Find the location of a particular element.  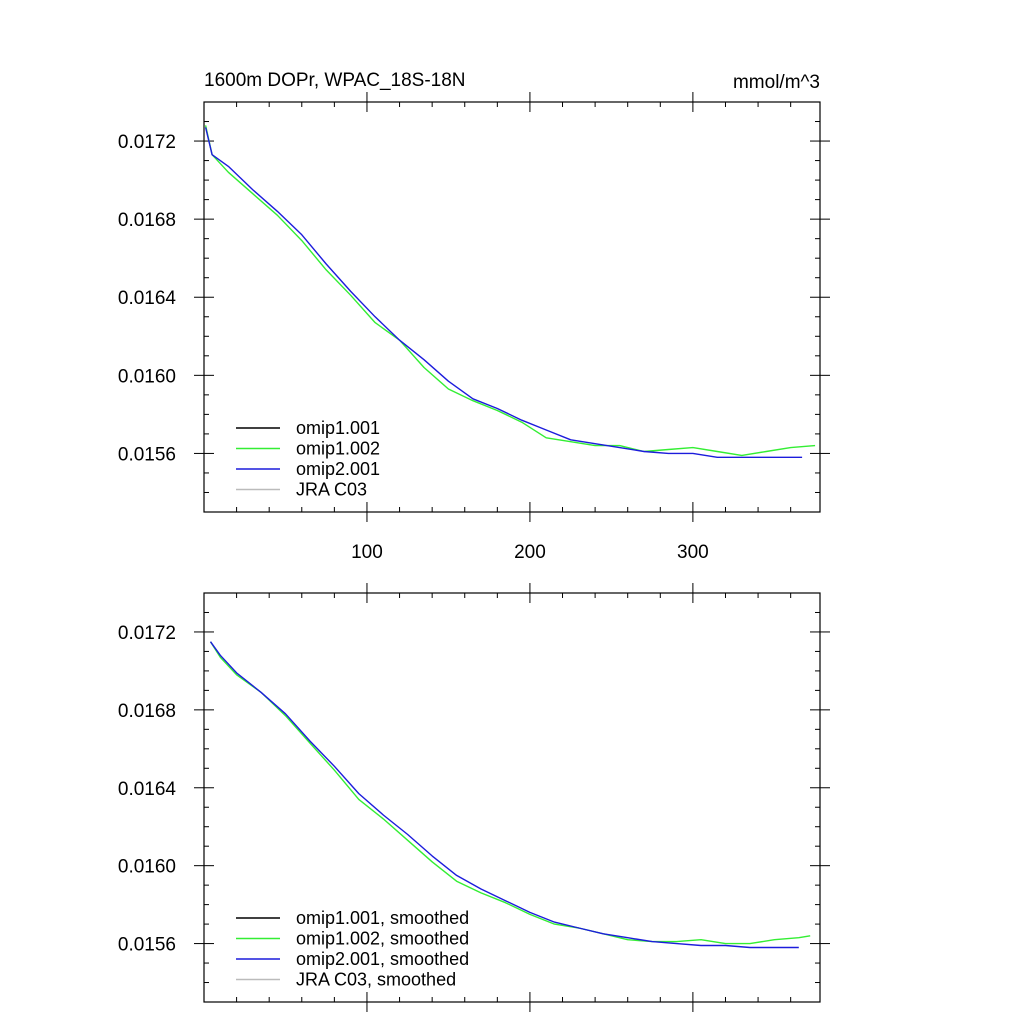

legend-label: omip2.001, smoothed is located at coordinates (382, 959).